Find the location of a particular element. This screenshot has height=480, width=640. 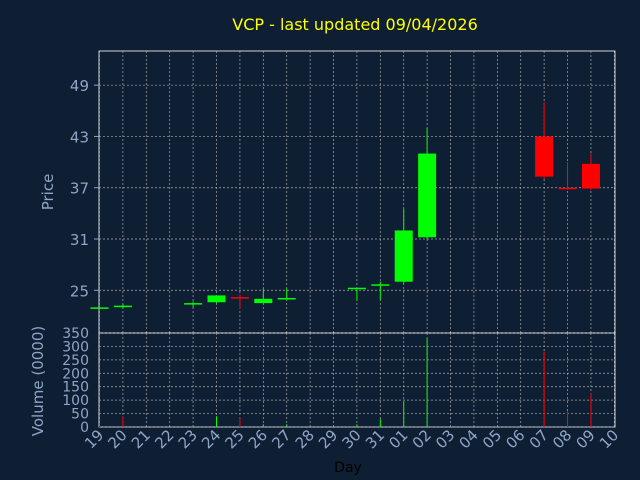

x-tick-label: 07 is located at coordinates (539, 439).